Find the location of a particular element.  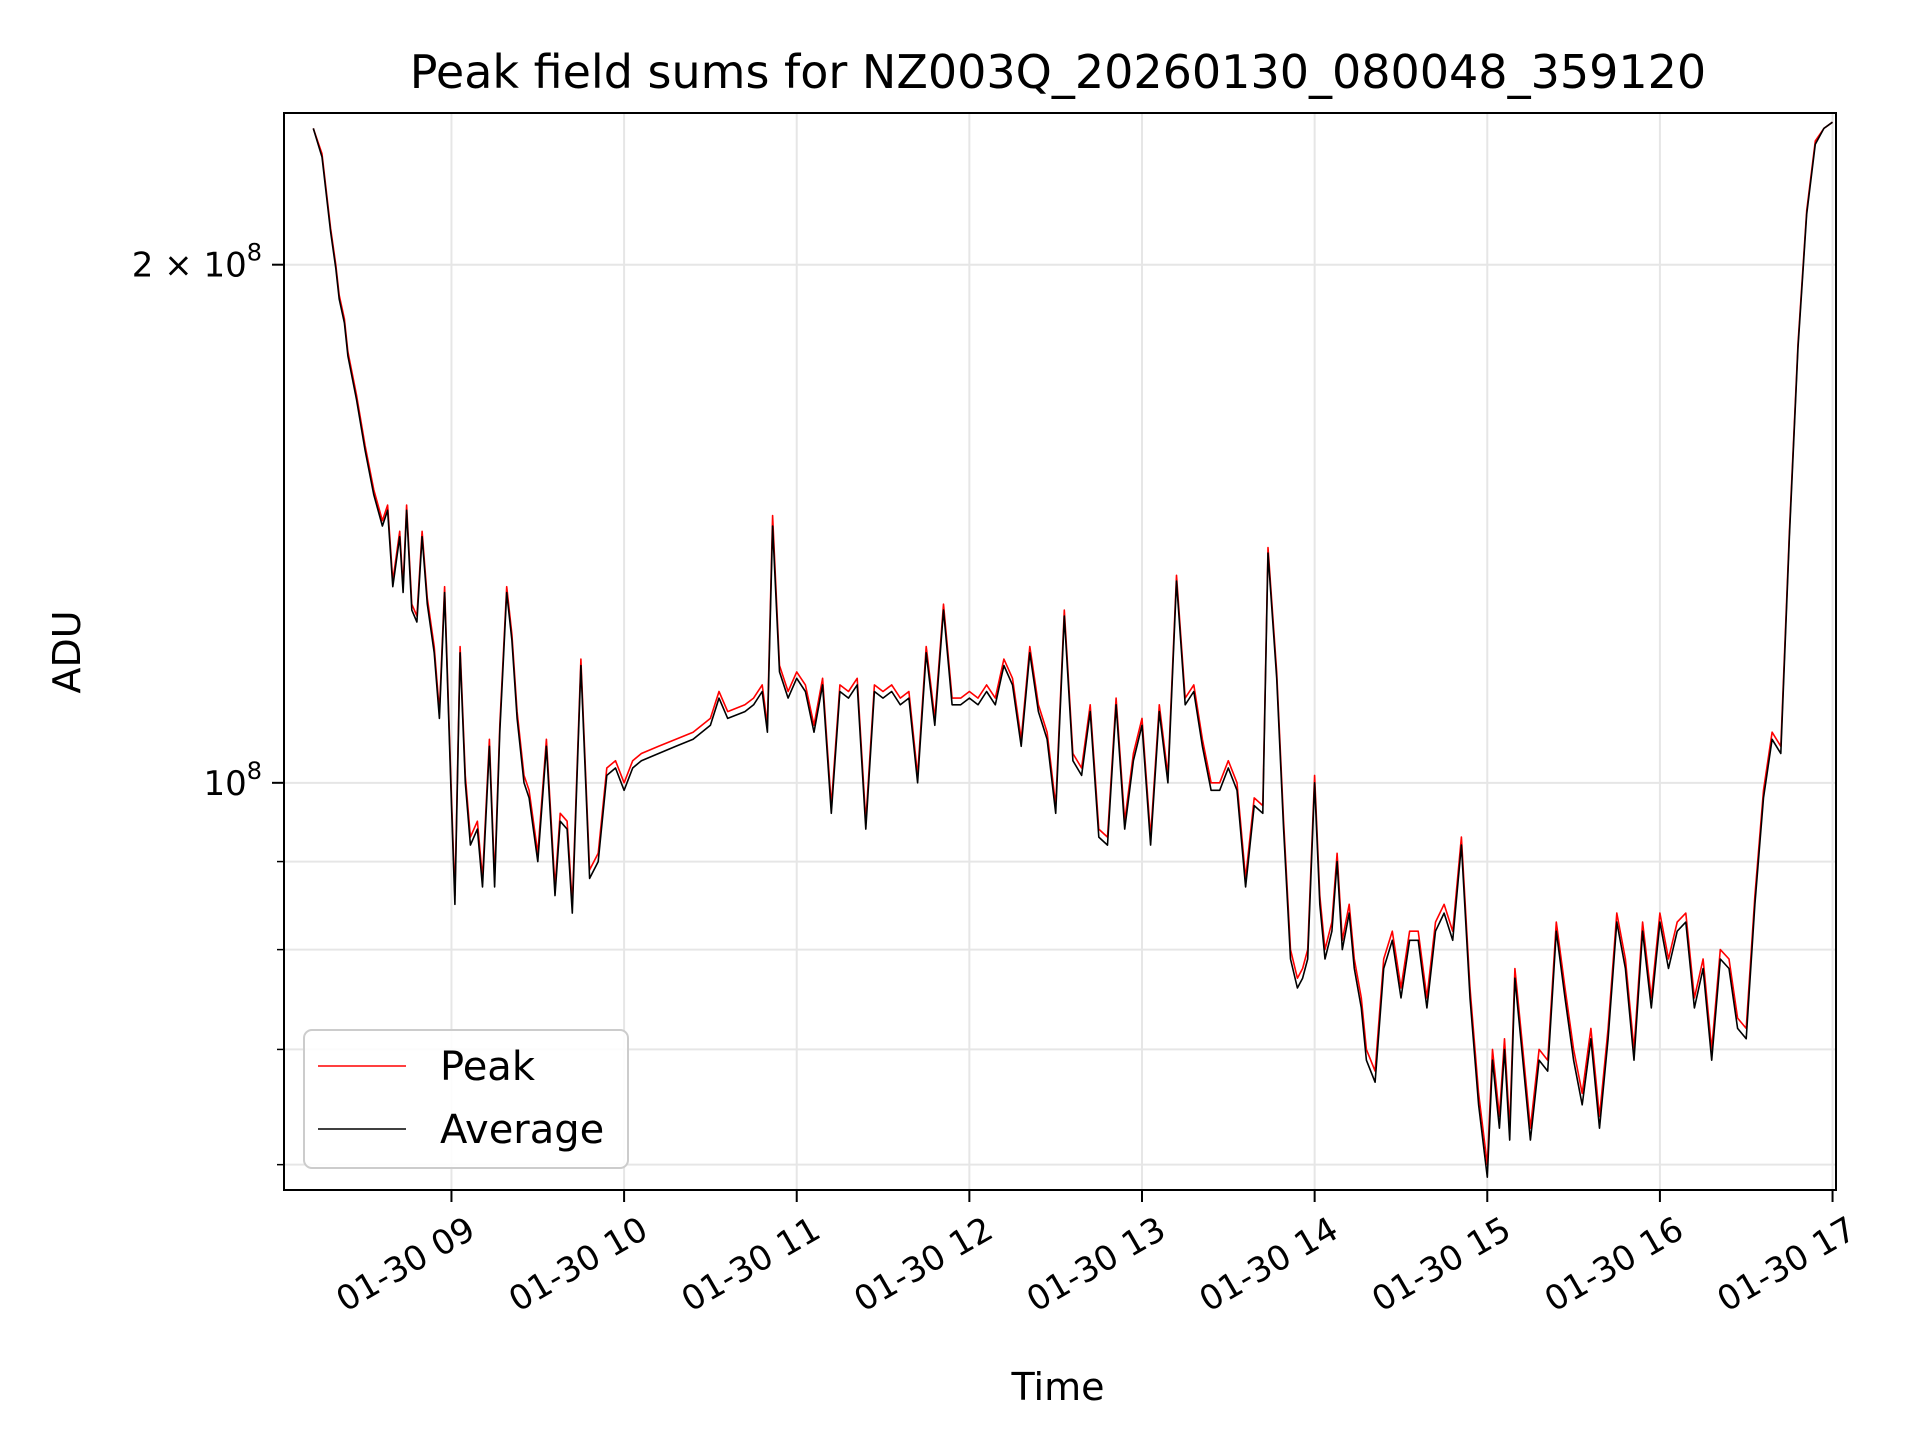

legend-box is located at coordinates (466, 1099).